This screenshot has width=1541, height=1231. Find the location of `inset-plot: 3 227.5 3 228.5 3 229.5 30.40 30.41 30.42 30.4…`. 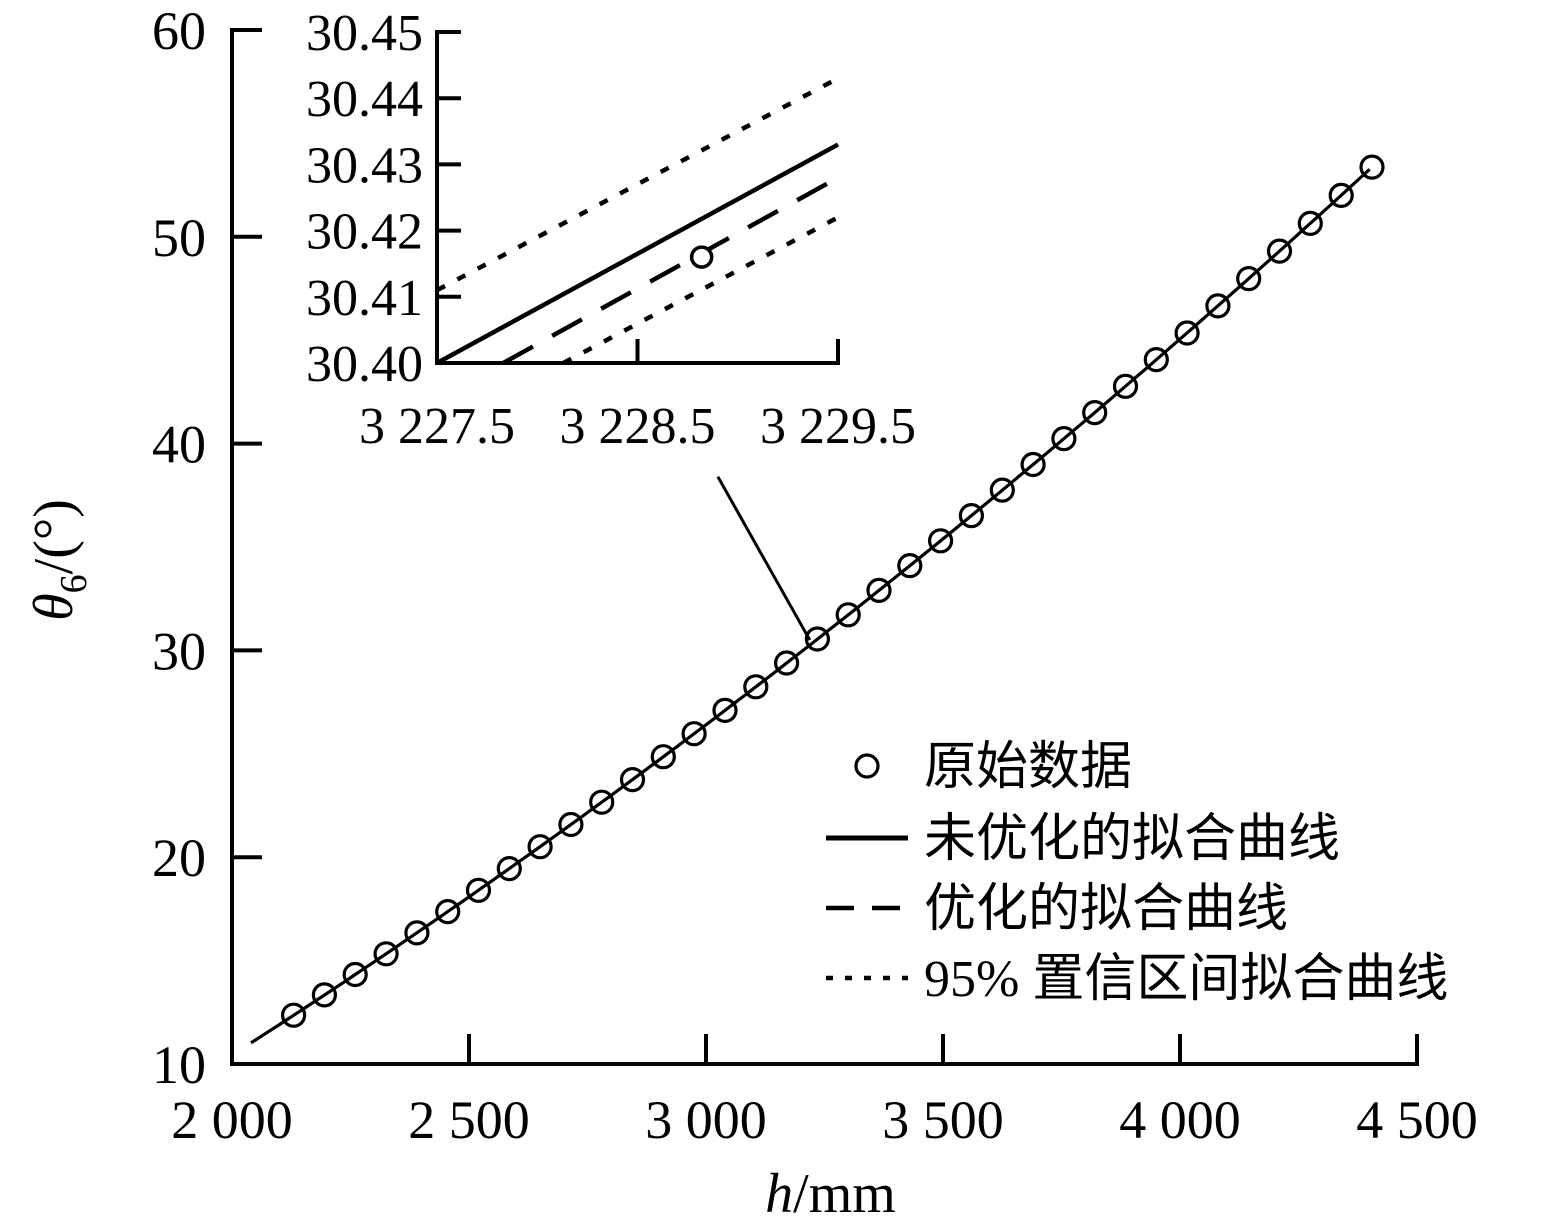

inset-plot: 3 227.5 3 228.5 3 229.5 30.40 30.41 30.42 30.4… is located at coordinates (611, 230).